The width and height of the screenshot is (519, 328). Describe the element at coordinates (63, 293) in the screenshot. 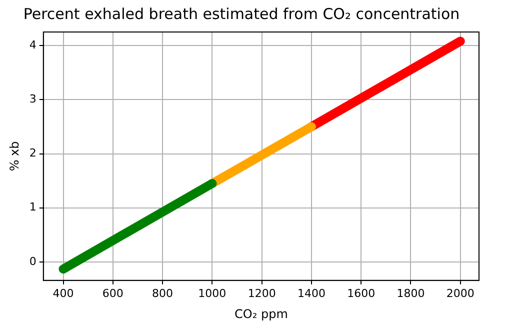

I see `x-tick-label: 400` at that location.